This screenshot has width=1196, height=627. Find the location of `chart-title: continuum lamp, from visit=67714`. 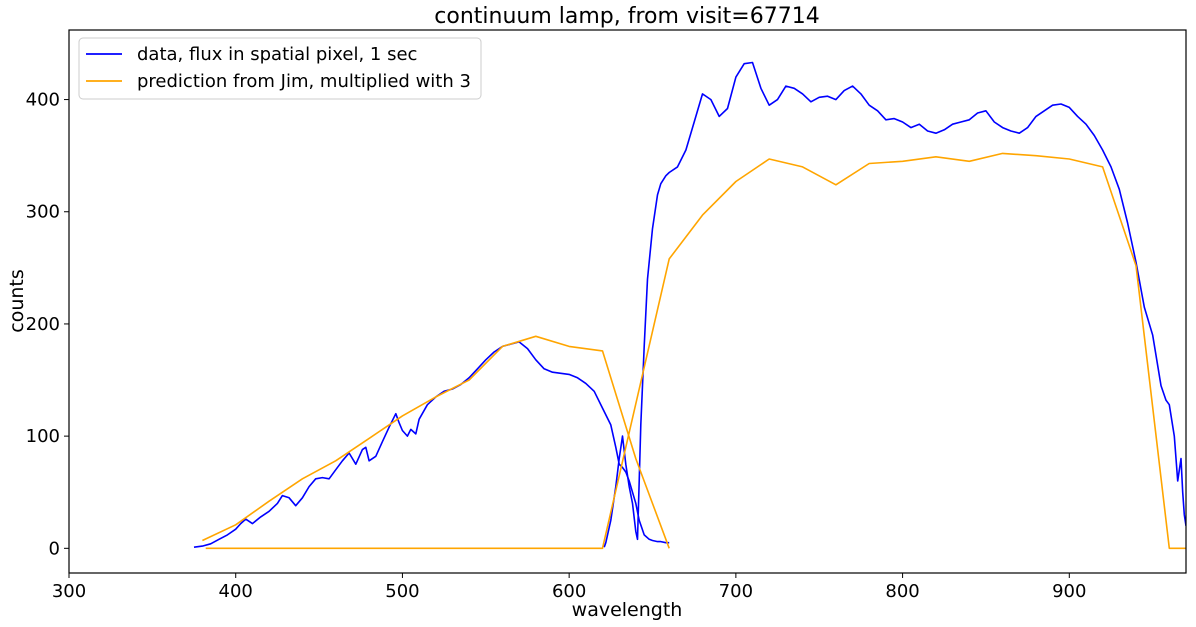

chart-title: continuum lamp, from visit=67714 is located at coordinates (626, 16).